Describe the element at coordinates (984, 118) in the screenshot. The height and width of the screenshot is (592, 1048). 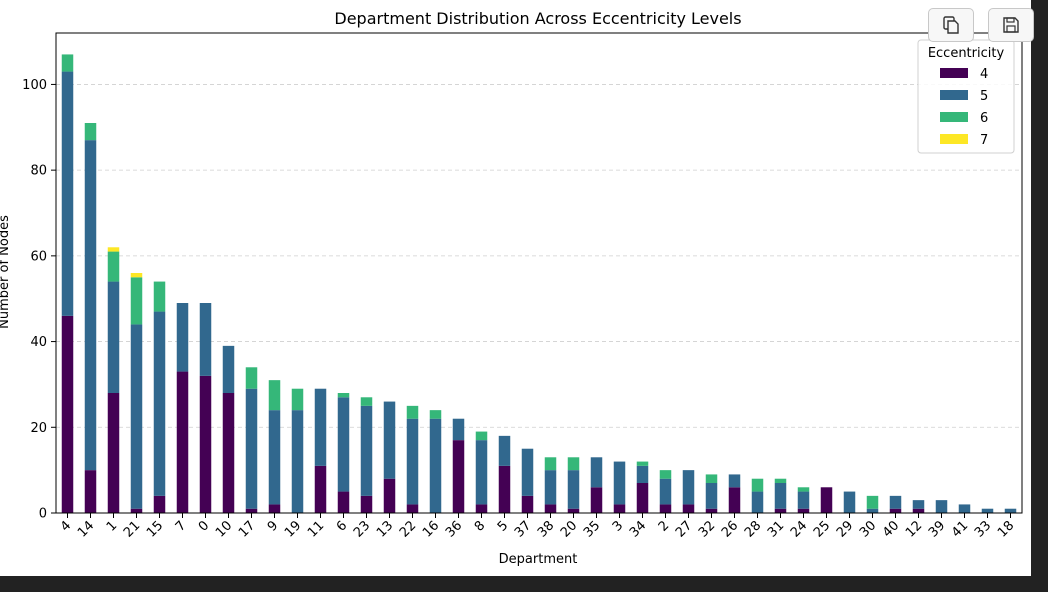
I see `legend-label-6: 6` at that location.